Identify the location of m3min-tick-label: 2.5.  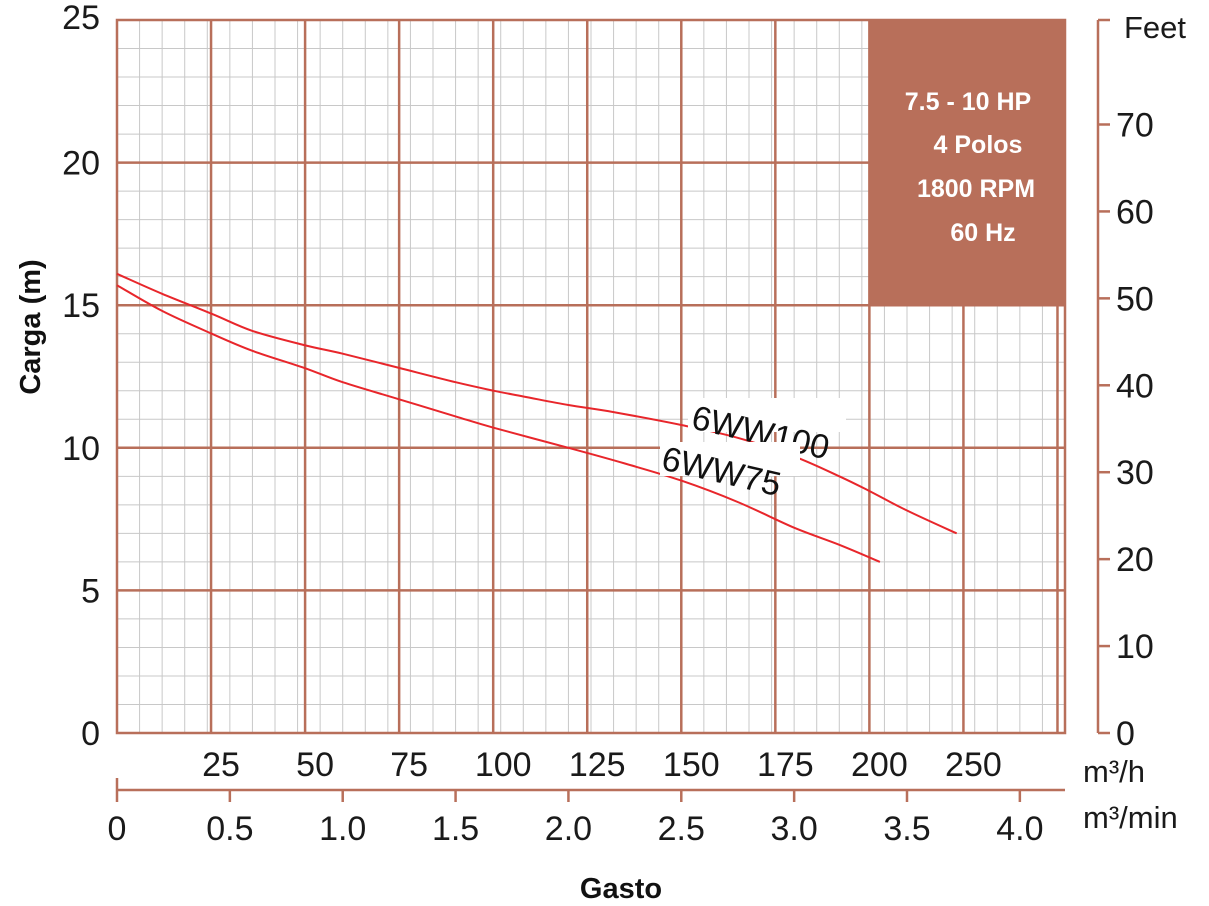
(681, 829).